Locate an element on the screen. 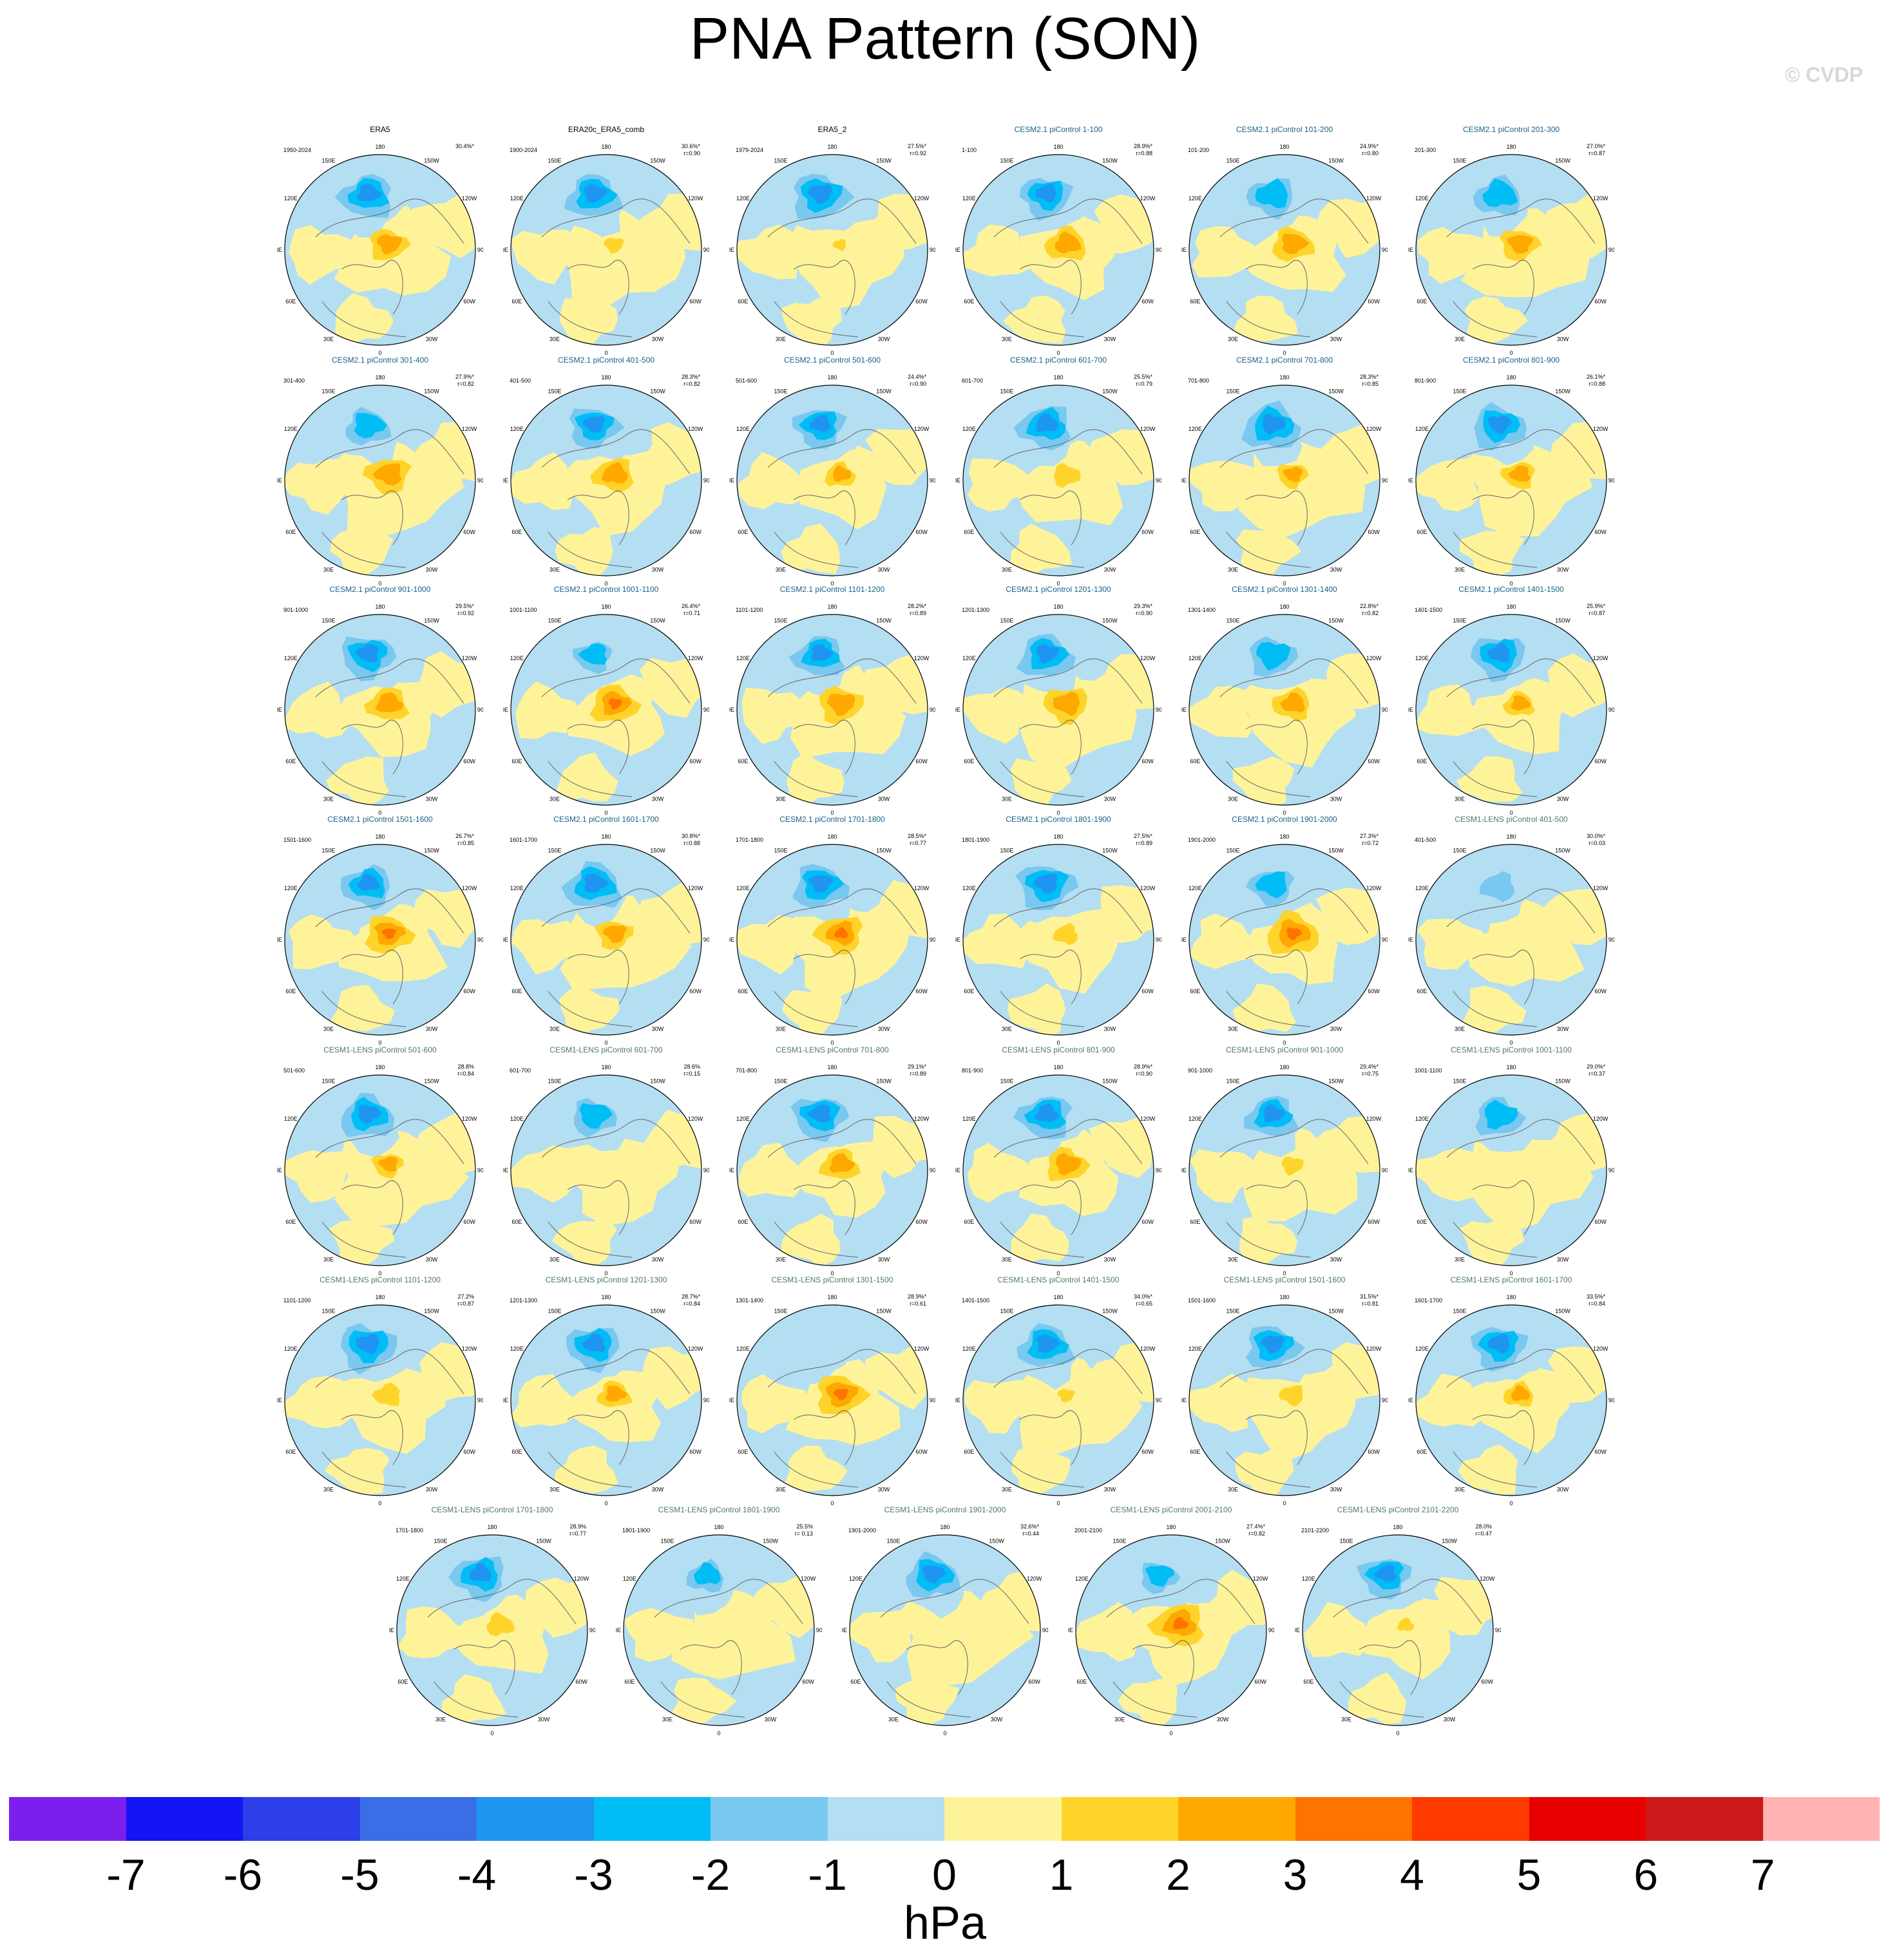 The height and width of the screenshot is (1960, 1890). map-border is located at coordinates (1284, 710).